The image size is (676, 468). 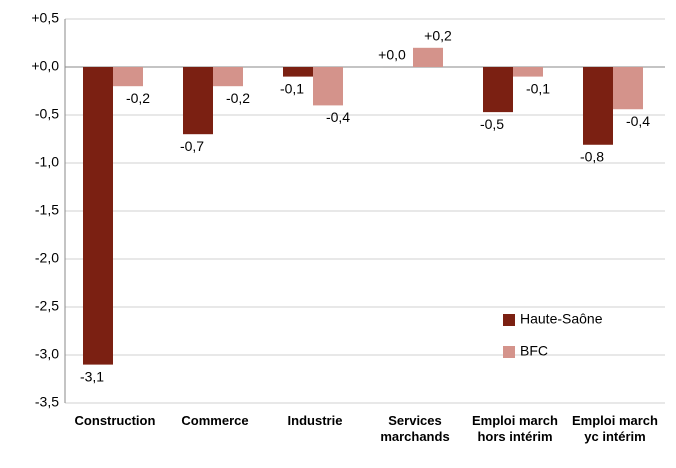 I want to click on y-tick-label: -3,5, so click(x=47, y=402).